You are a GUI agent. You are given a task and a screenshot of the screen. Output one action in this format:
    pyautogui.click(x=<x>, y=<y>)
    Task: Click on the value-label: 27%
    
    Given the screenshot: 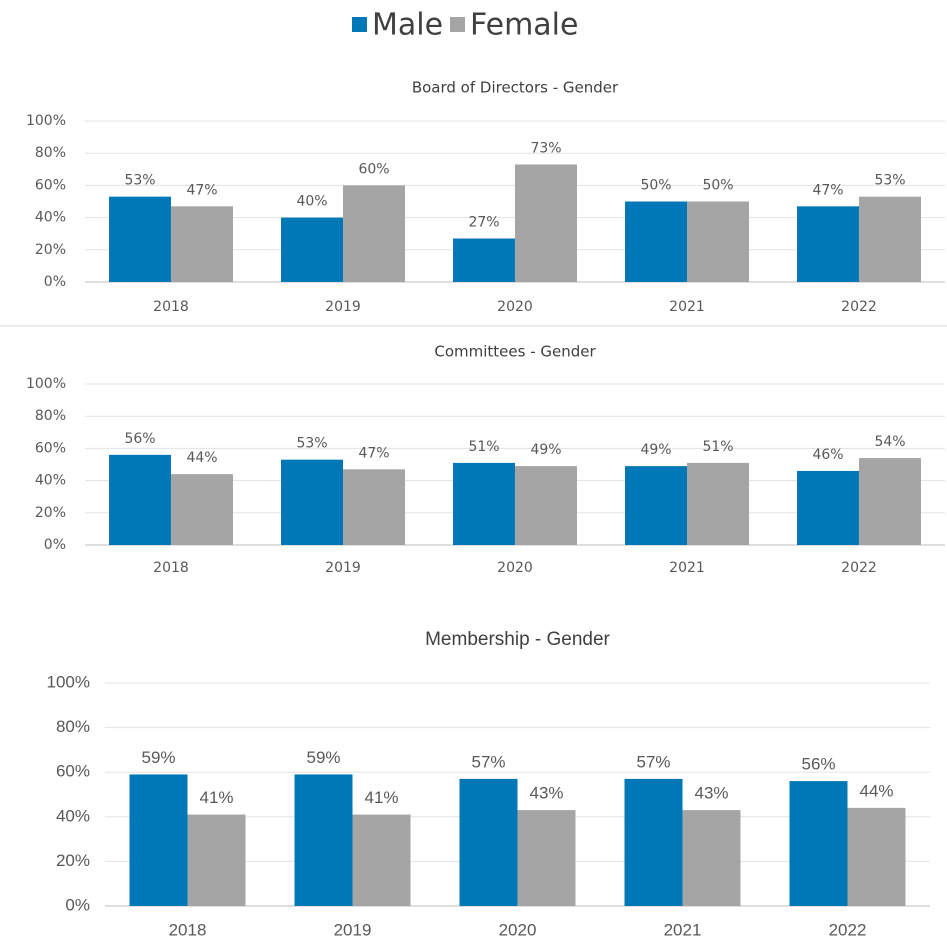 What is the action you would take?
    pyautogui.click(x=483, y=223)
    